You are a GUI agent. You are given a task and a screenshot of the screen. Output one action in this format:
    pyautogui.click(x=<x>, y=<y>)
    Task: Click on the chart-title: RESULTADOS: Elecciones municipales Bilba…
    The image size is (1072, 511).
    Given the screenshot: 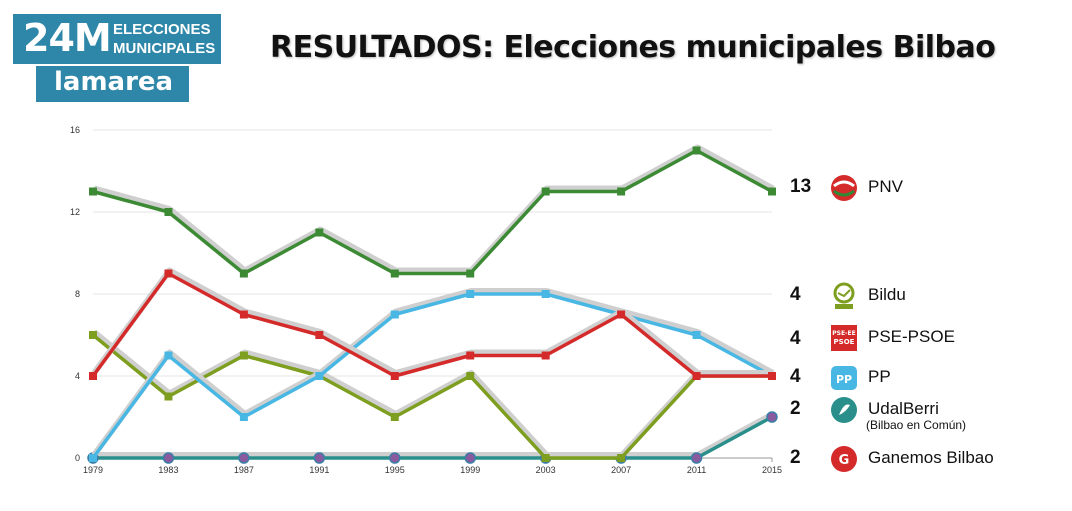 What is the action you would take?
    pyautogui.click(x=633, y=47)
    